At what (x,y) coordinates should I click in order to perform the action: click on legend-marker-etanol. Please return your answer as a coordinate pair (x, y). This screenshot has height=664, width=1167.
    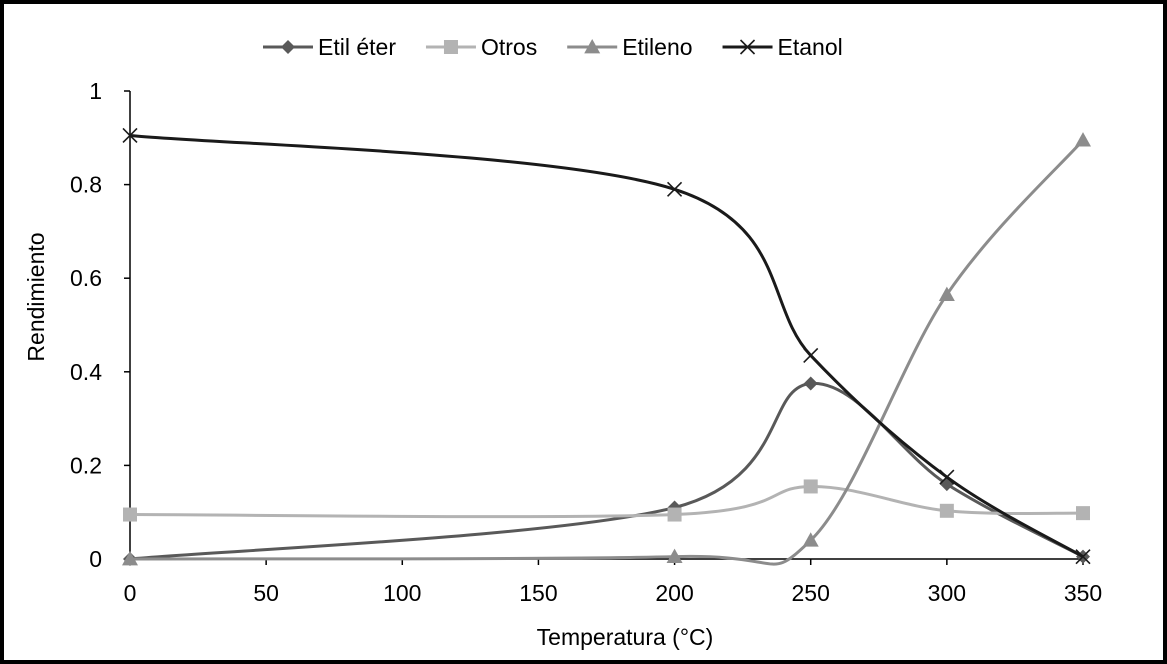
    Looking at the image, I should click on (747, 47).